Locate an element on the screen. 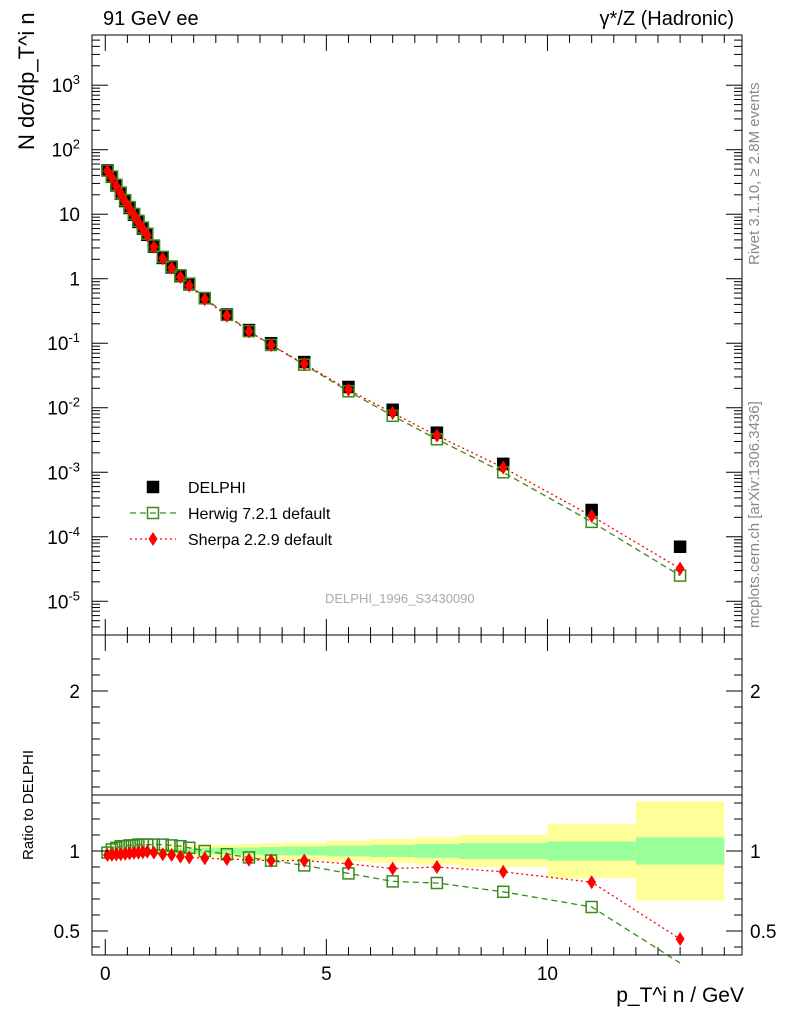 The width and height of the screenshot is (786, 1024). main-y-axis-label-text: N dσ/dp_T^i n is located at coordinates (26, 81).